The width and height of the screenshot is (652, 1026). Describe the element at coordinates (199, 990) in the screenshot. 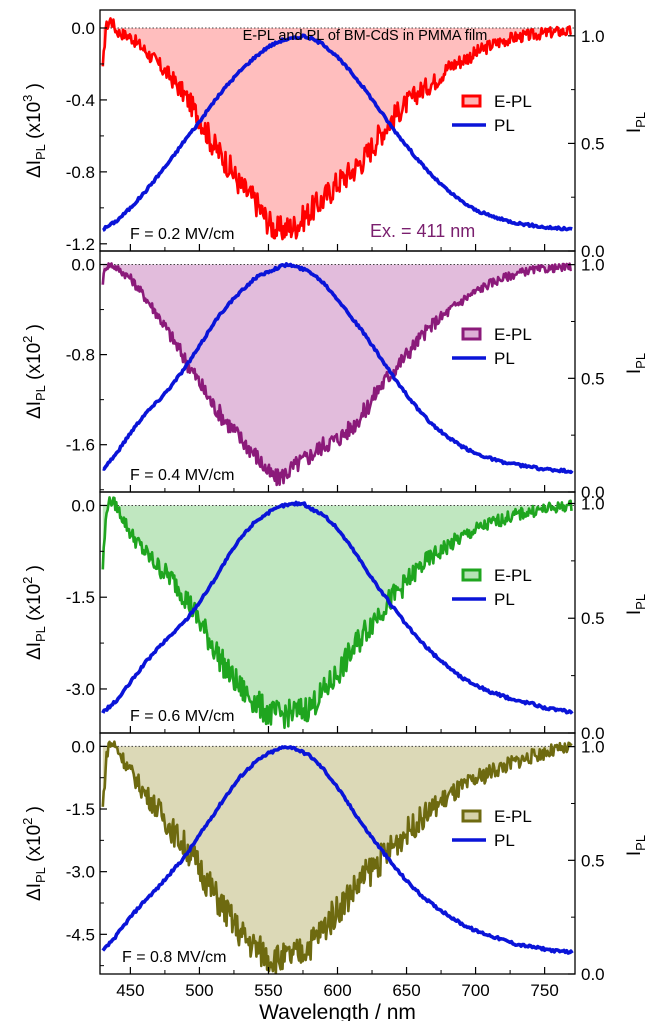

I see `x-tick-label: 500` at that location.